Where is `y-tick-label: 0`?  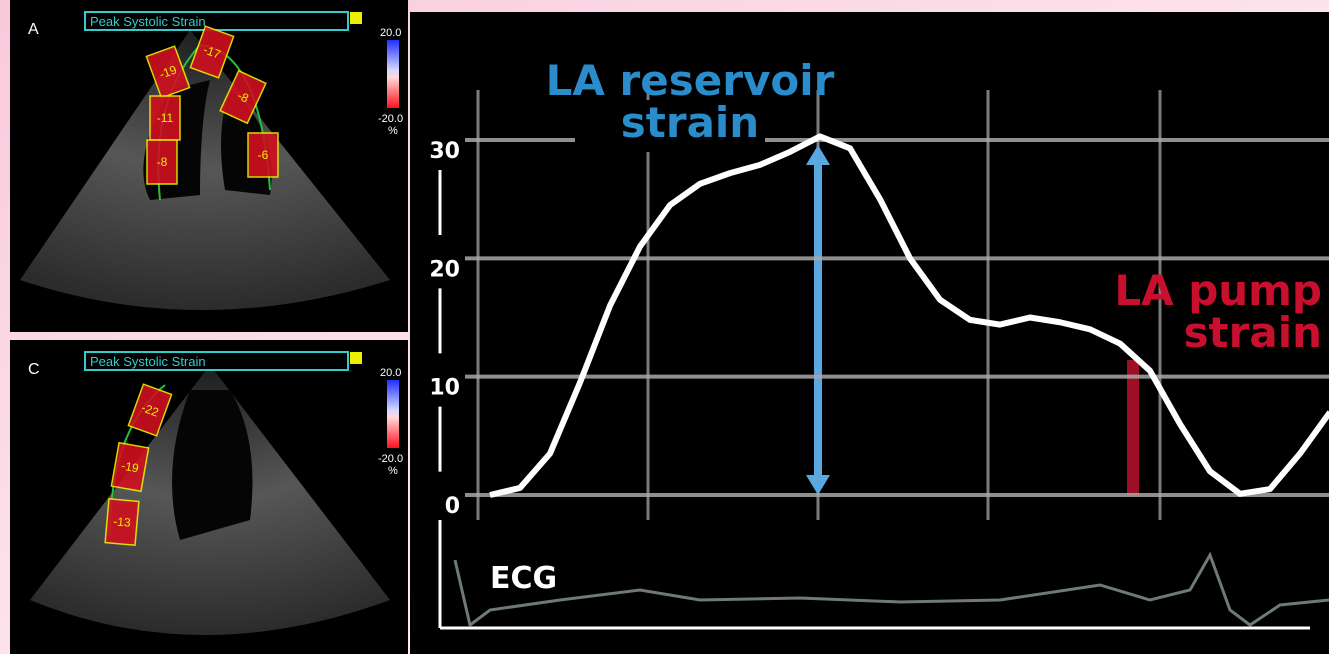 y-tick-label: 0 is located at coordinates (452, 506).